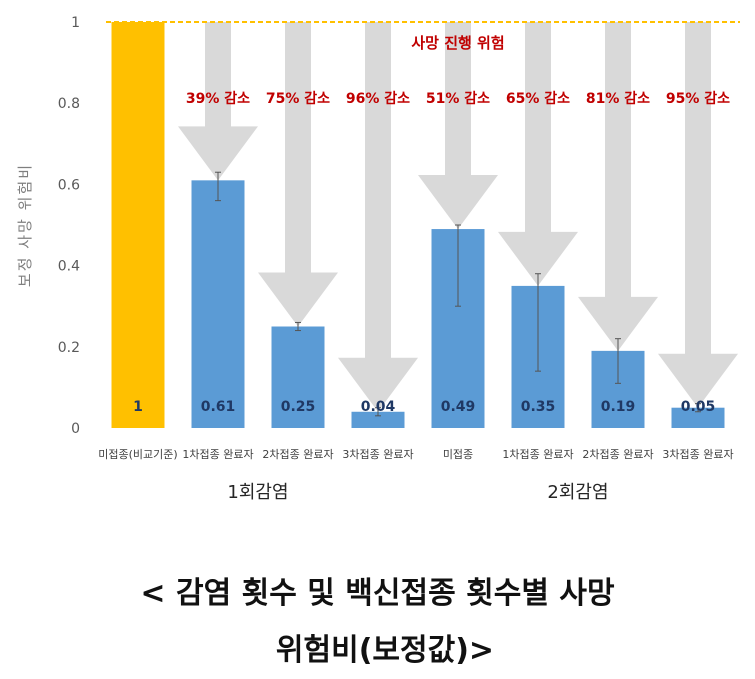  I want to click on reduction-label: 75% 감소, so click(298, 98).